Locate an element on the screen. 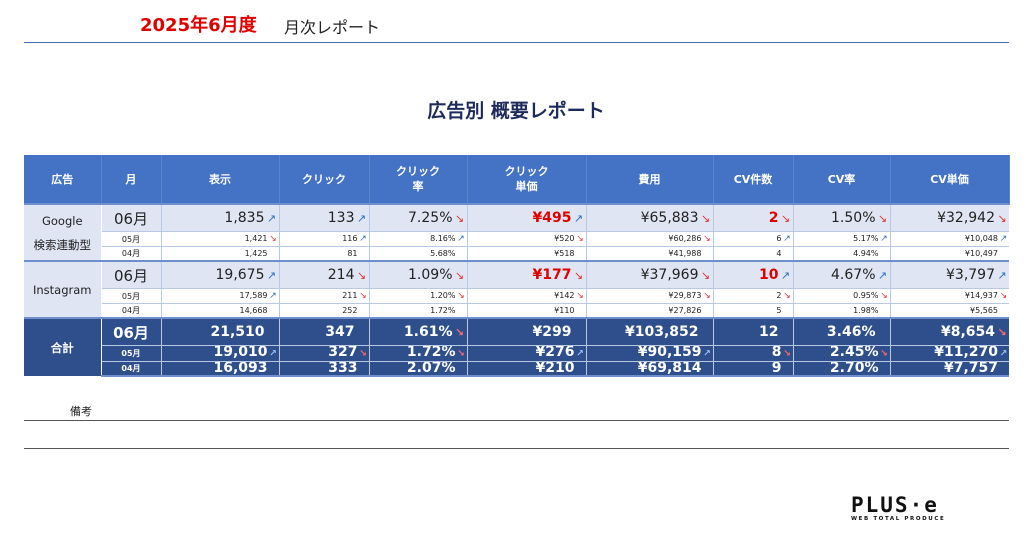  metric-value: 2 is located at coordinates (779, 295).